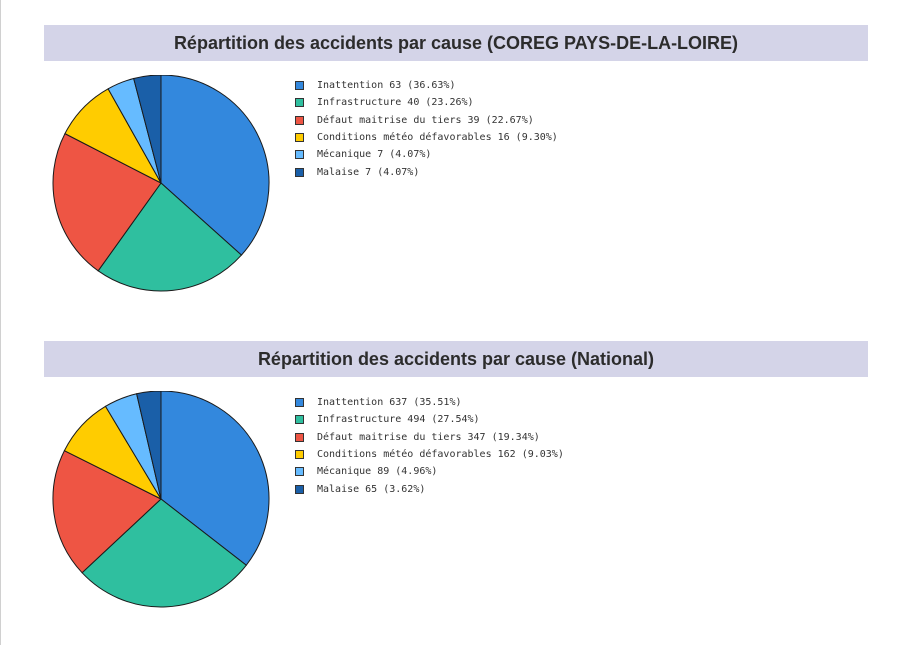  I want to click on legend-label: Mécanique 89 (4.96%), so click(377, 472).